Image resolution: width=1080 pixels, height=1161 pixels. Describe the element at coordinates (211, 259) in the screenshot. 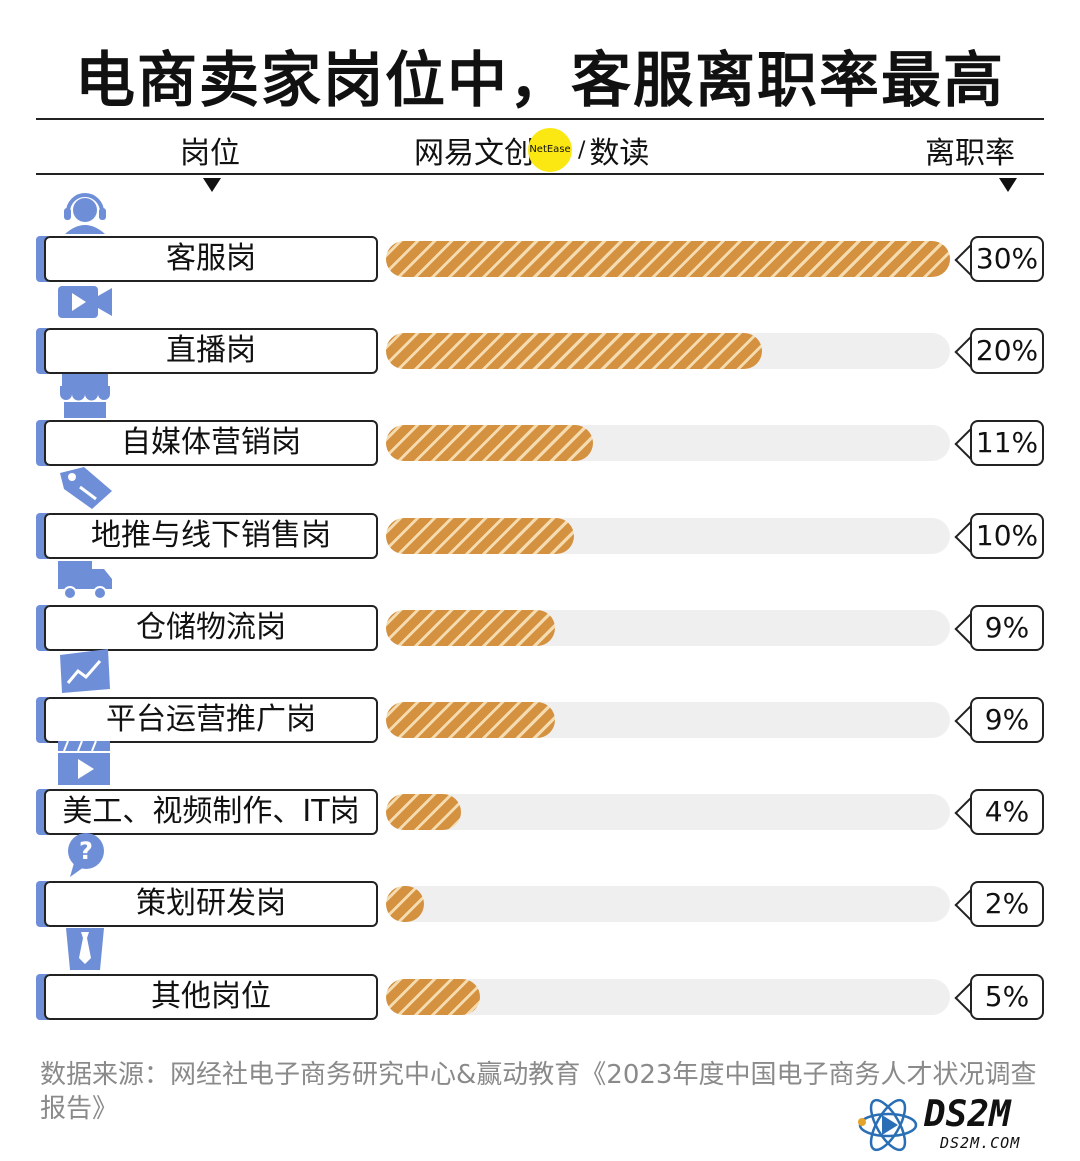

I see `category-label: 客服岗` at that location.